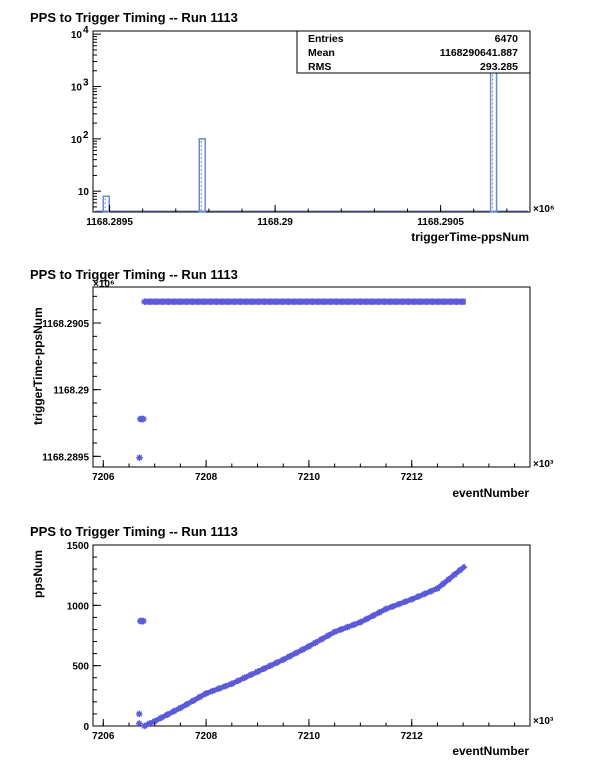 This screenshot has width=596, height=772. I want to click on ppsnum-scatter-marks, so click(301, 646).